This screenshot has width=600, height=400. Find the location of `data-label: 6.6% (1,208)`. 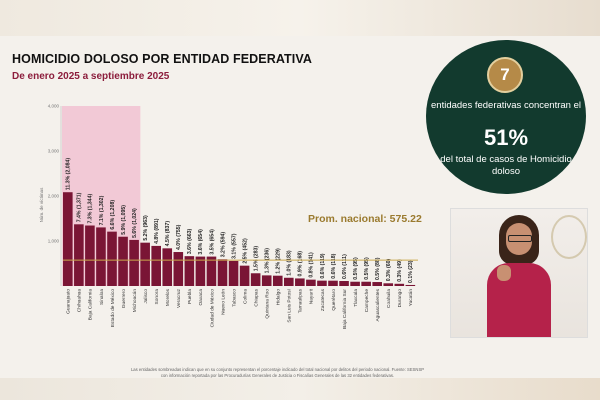

data-label: 6.6% (1,208) is located at coordinates (113, 215).